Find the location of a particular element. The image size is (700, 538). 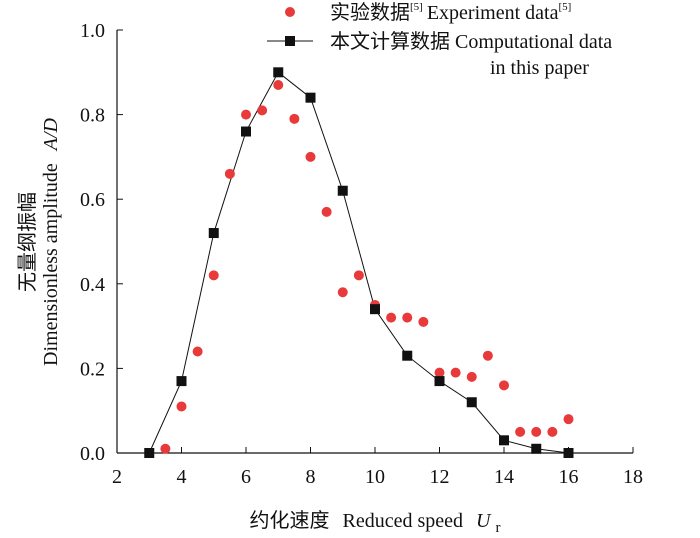

x-tick-label: 14 is located at coordinates (504, 477).